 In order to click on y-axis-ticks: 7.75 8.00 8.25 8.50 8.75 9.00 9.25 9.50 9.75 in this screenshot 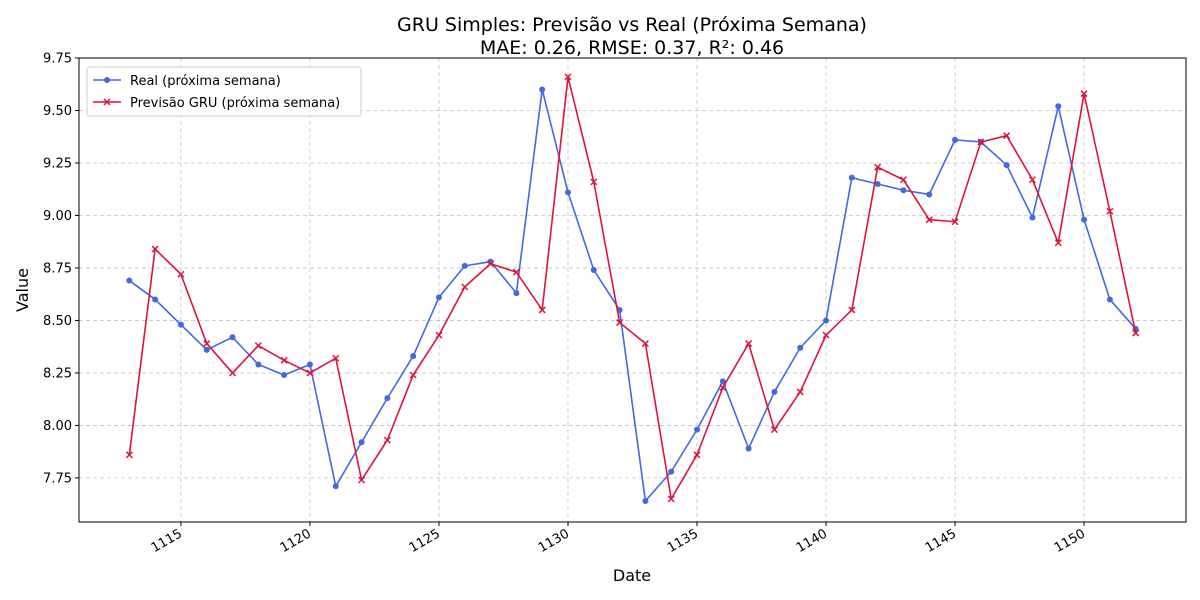, I will do `click(61, 269)`.